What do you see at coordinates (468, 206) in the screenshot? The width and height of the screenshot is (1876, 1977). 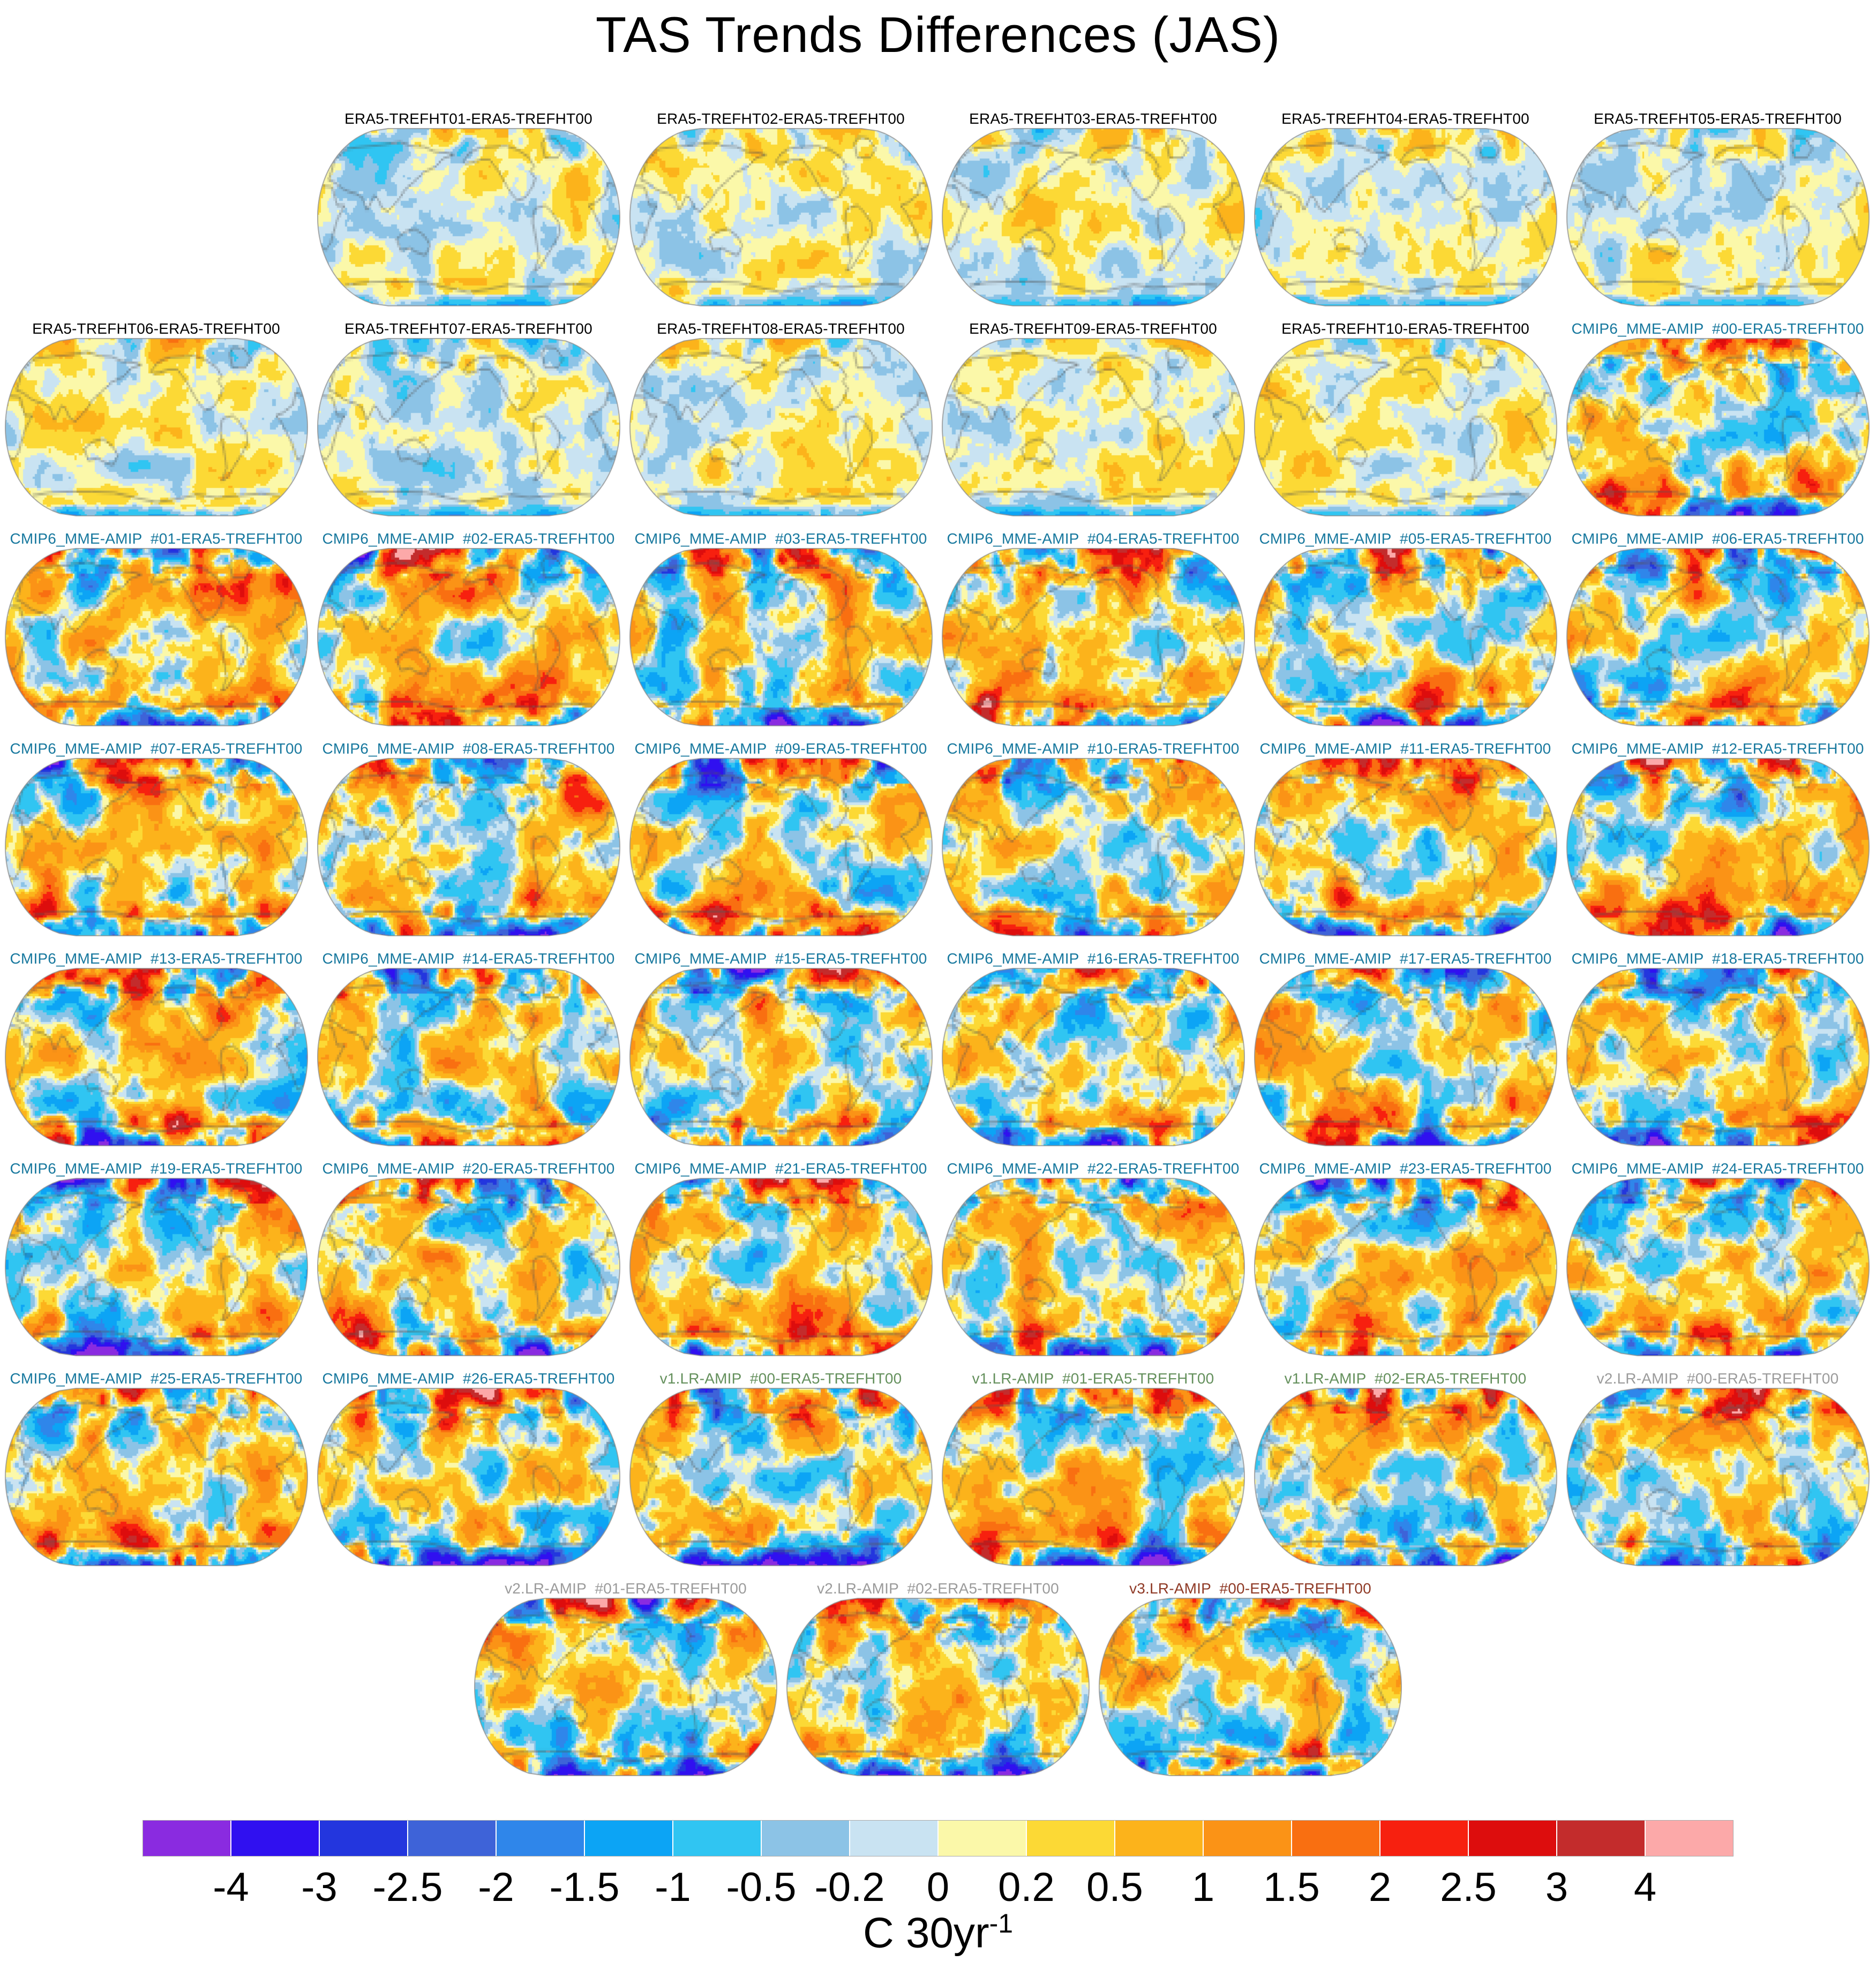 I see `map-panel: ERA5-TREFHT01-ERA5-TREFHT00` at bounding box center [468, 206].